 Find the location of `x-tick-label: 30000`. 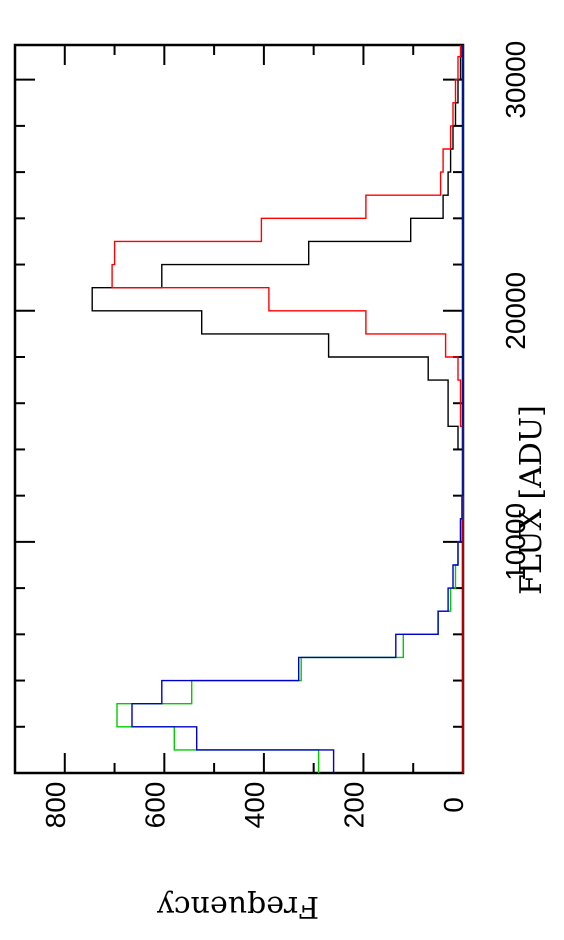

x-tick-label: 30000 is located at coordinates (515, 80).